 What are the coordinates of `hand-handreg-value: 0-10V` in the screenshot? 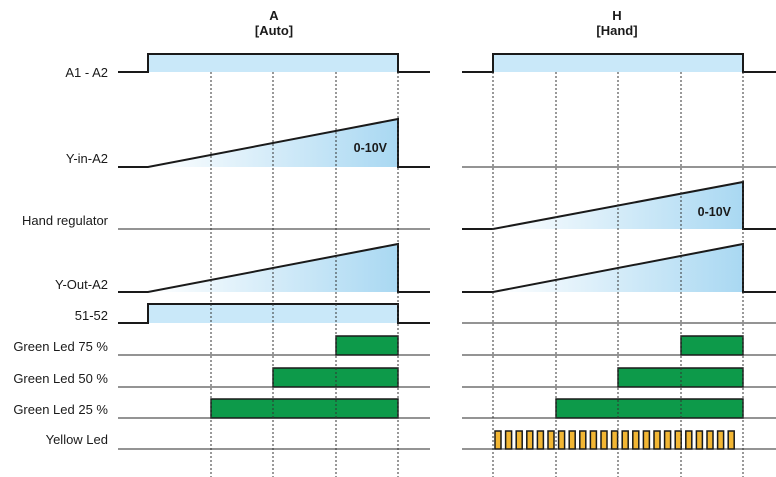 It's located at (715, 212).